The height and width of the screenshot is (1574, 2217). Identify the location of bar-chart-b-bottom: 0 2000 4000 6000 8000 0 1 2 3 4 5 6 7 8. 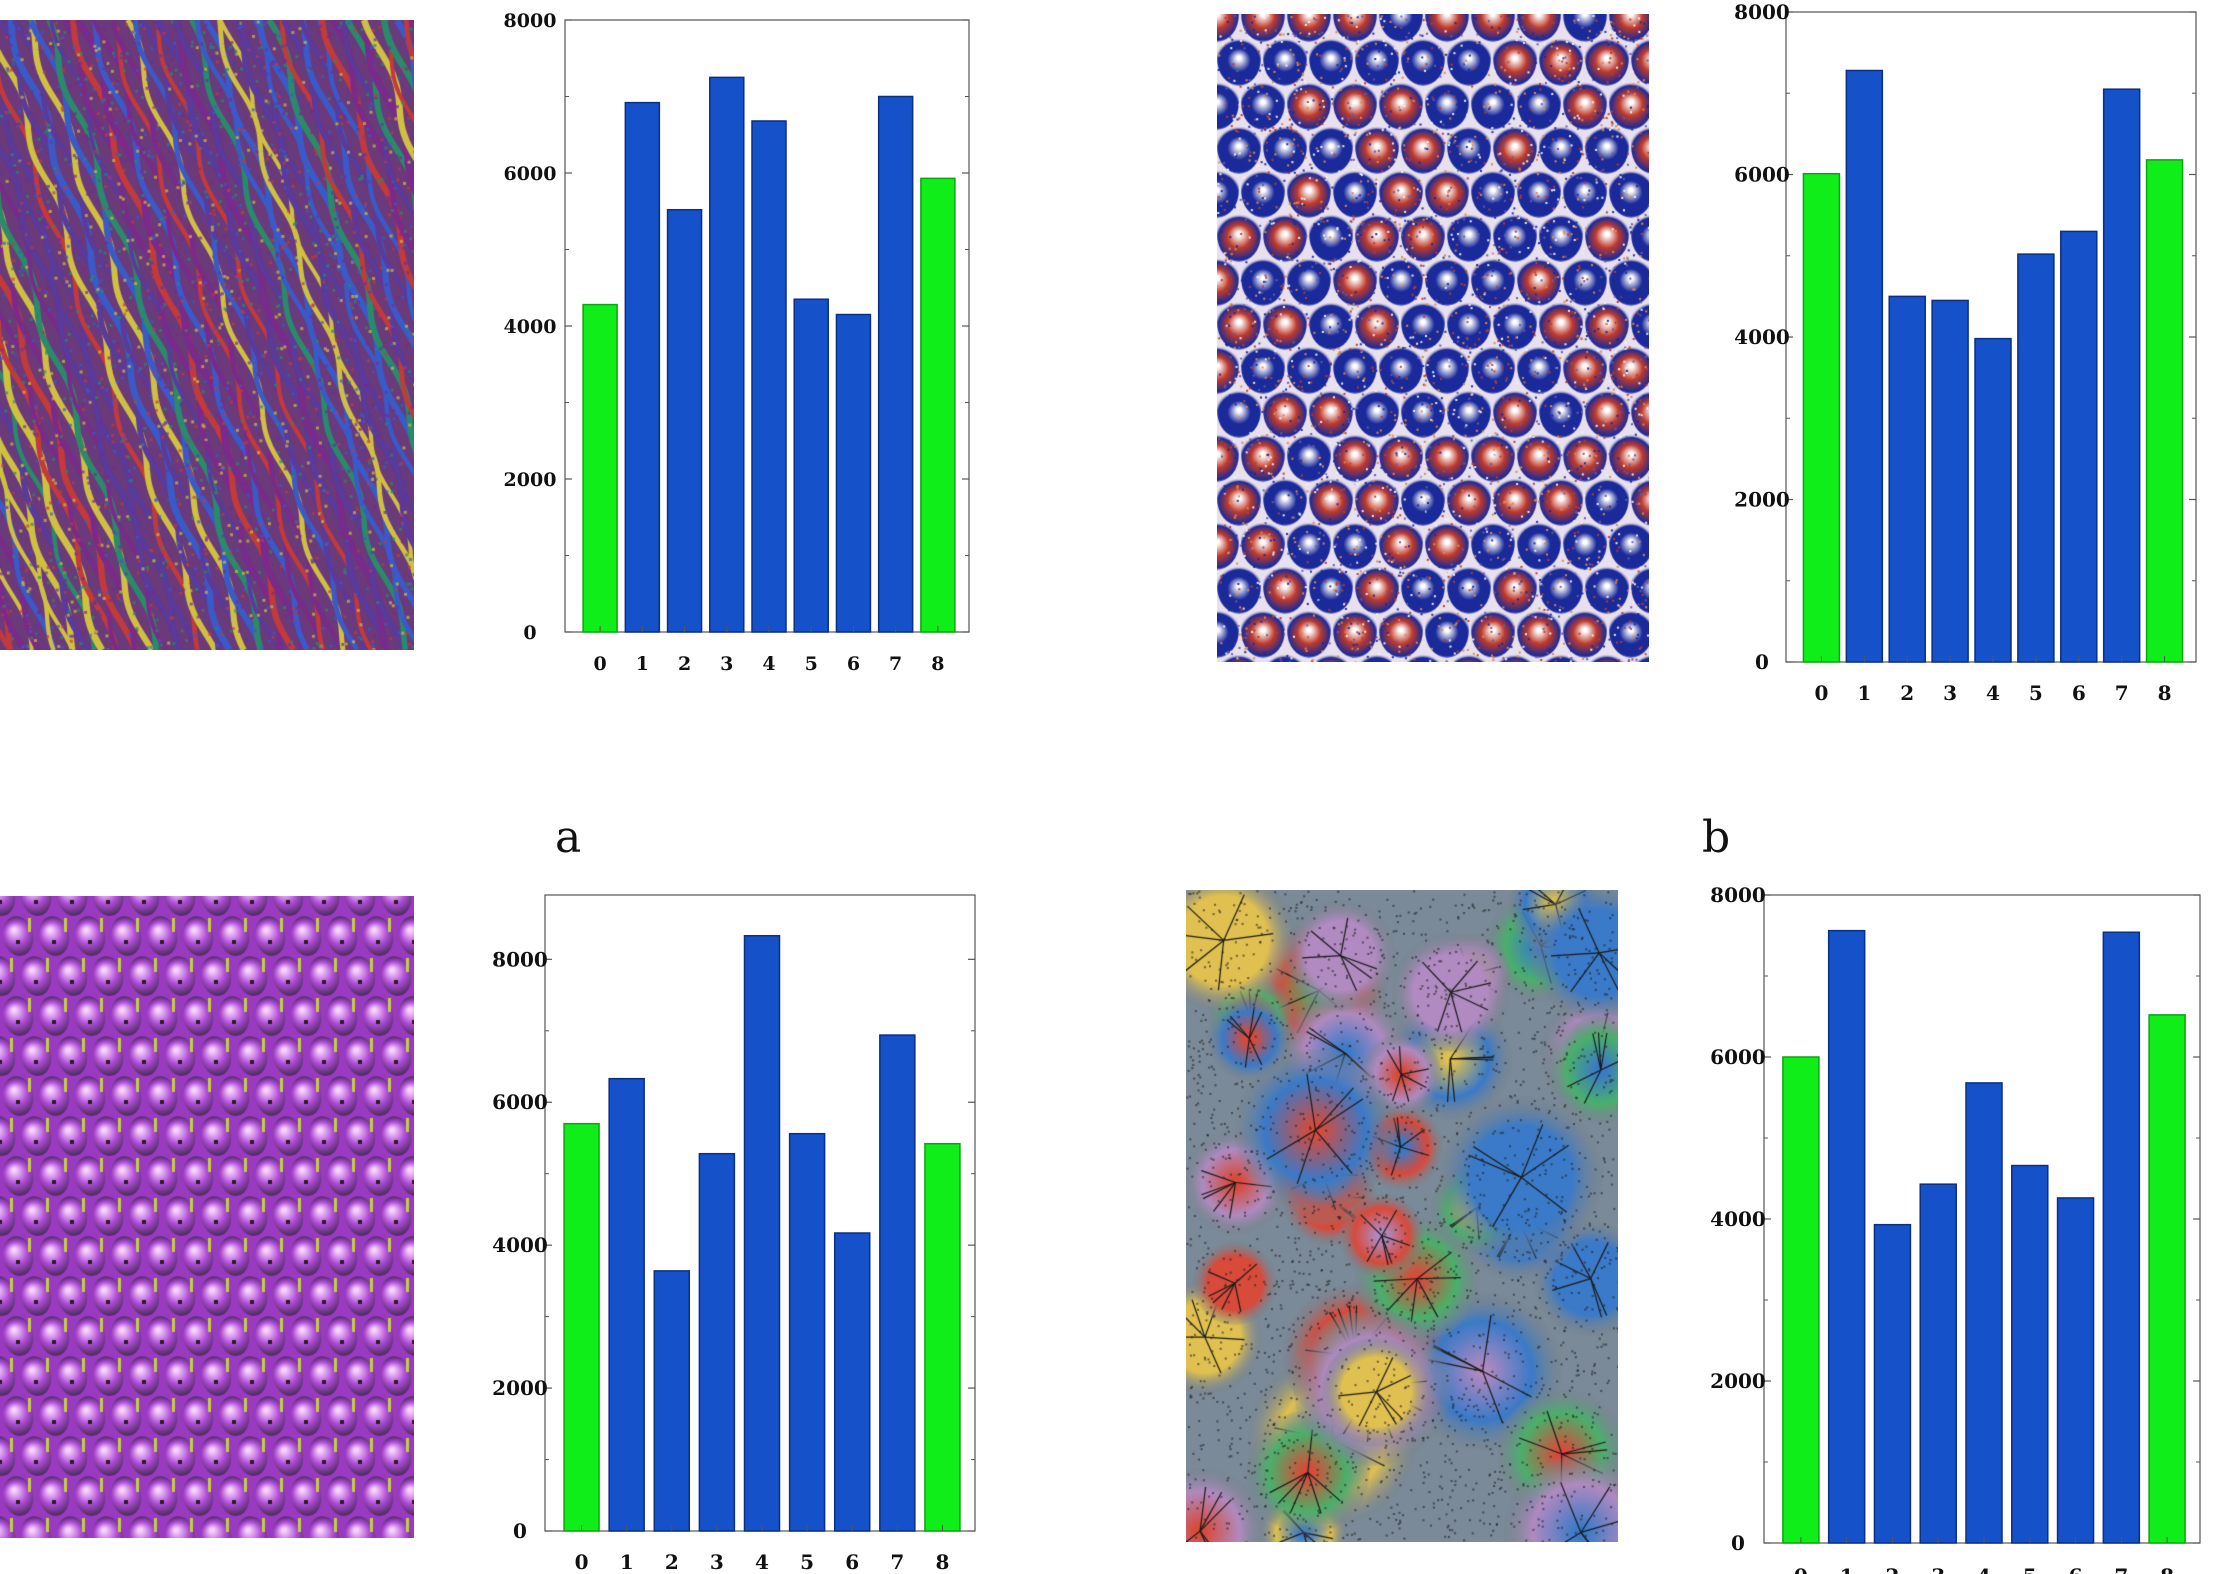
(1955, 1228).